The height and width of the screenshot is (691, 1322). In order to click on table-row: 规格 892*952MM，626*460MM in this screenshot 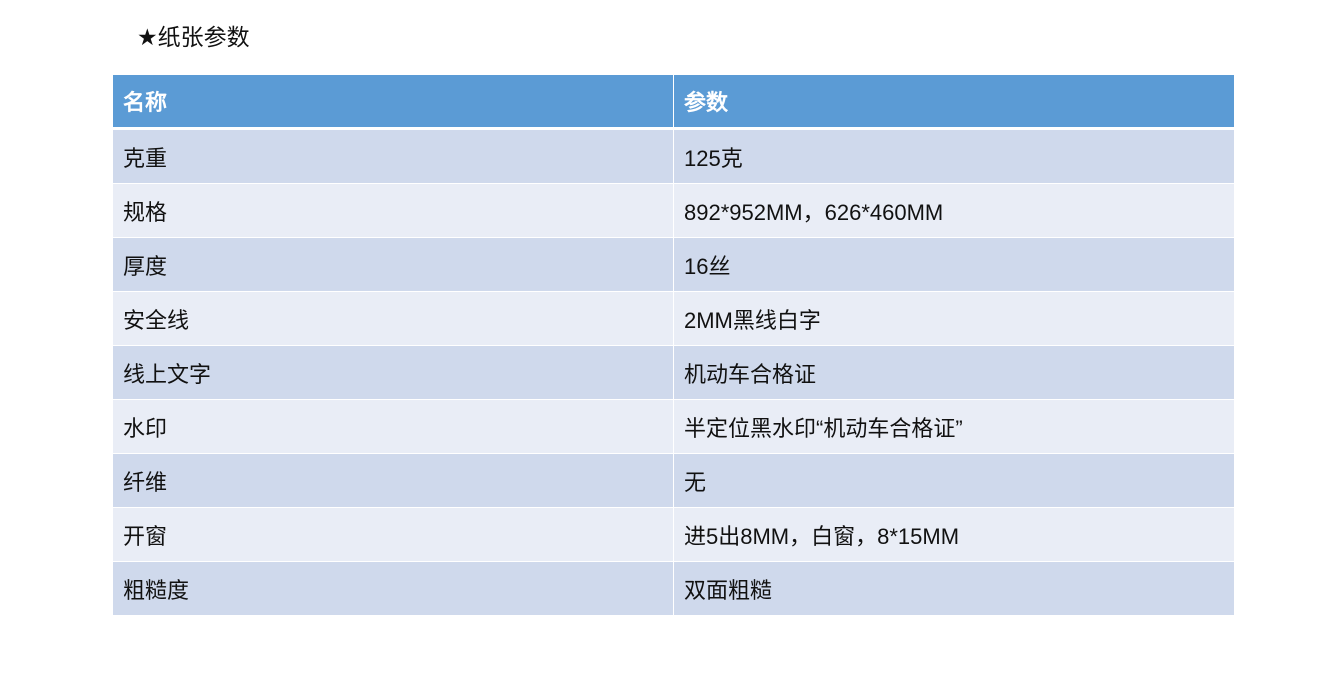, I will do `click(673, 210)`.